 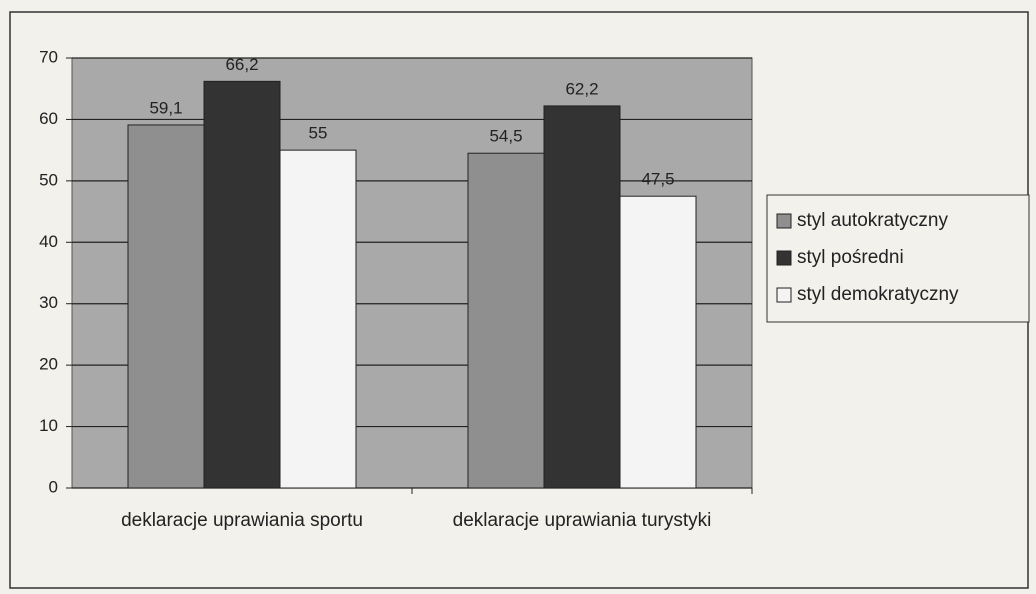 What do you see at coordinates (48, 179) in the screenshot?
I see `y-tick-label: 50` at bounding box center [48, 179].